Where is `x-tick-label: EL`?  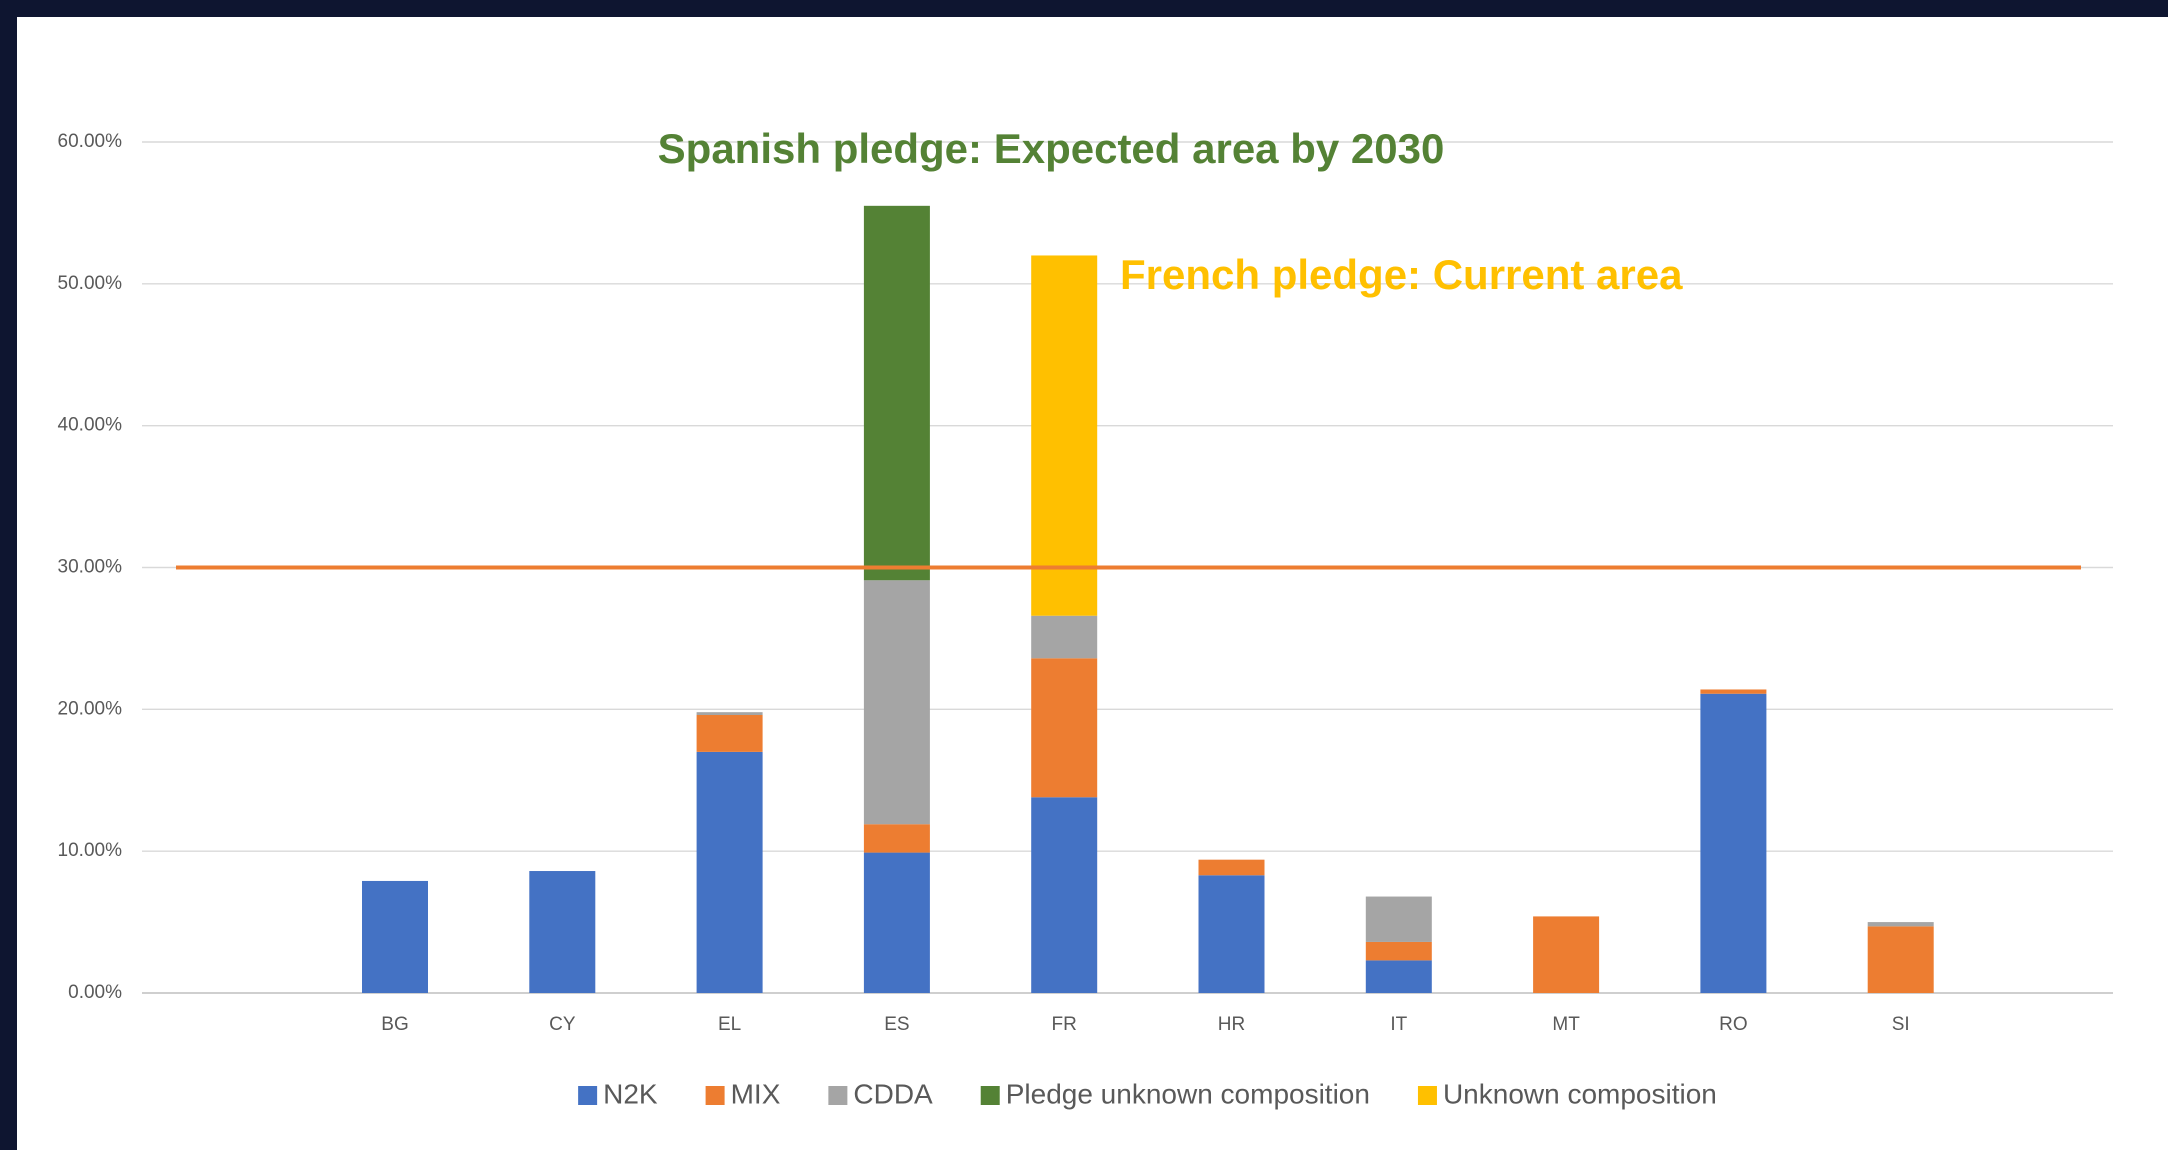
x-tick-label: EL is located at coordinates (729, 1024).